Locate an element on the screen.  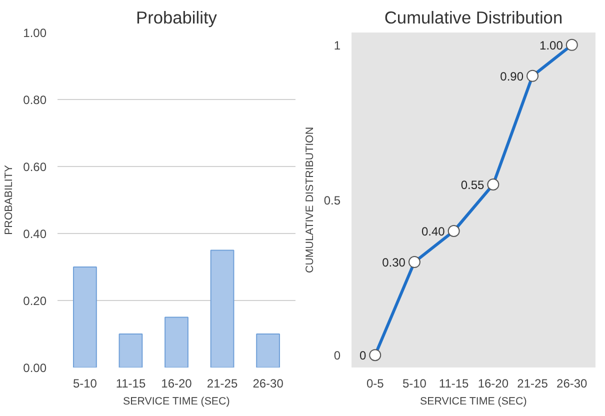
y-tick-label: 0.00 is located at coordinates (35, 368).